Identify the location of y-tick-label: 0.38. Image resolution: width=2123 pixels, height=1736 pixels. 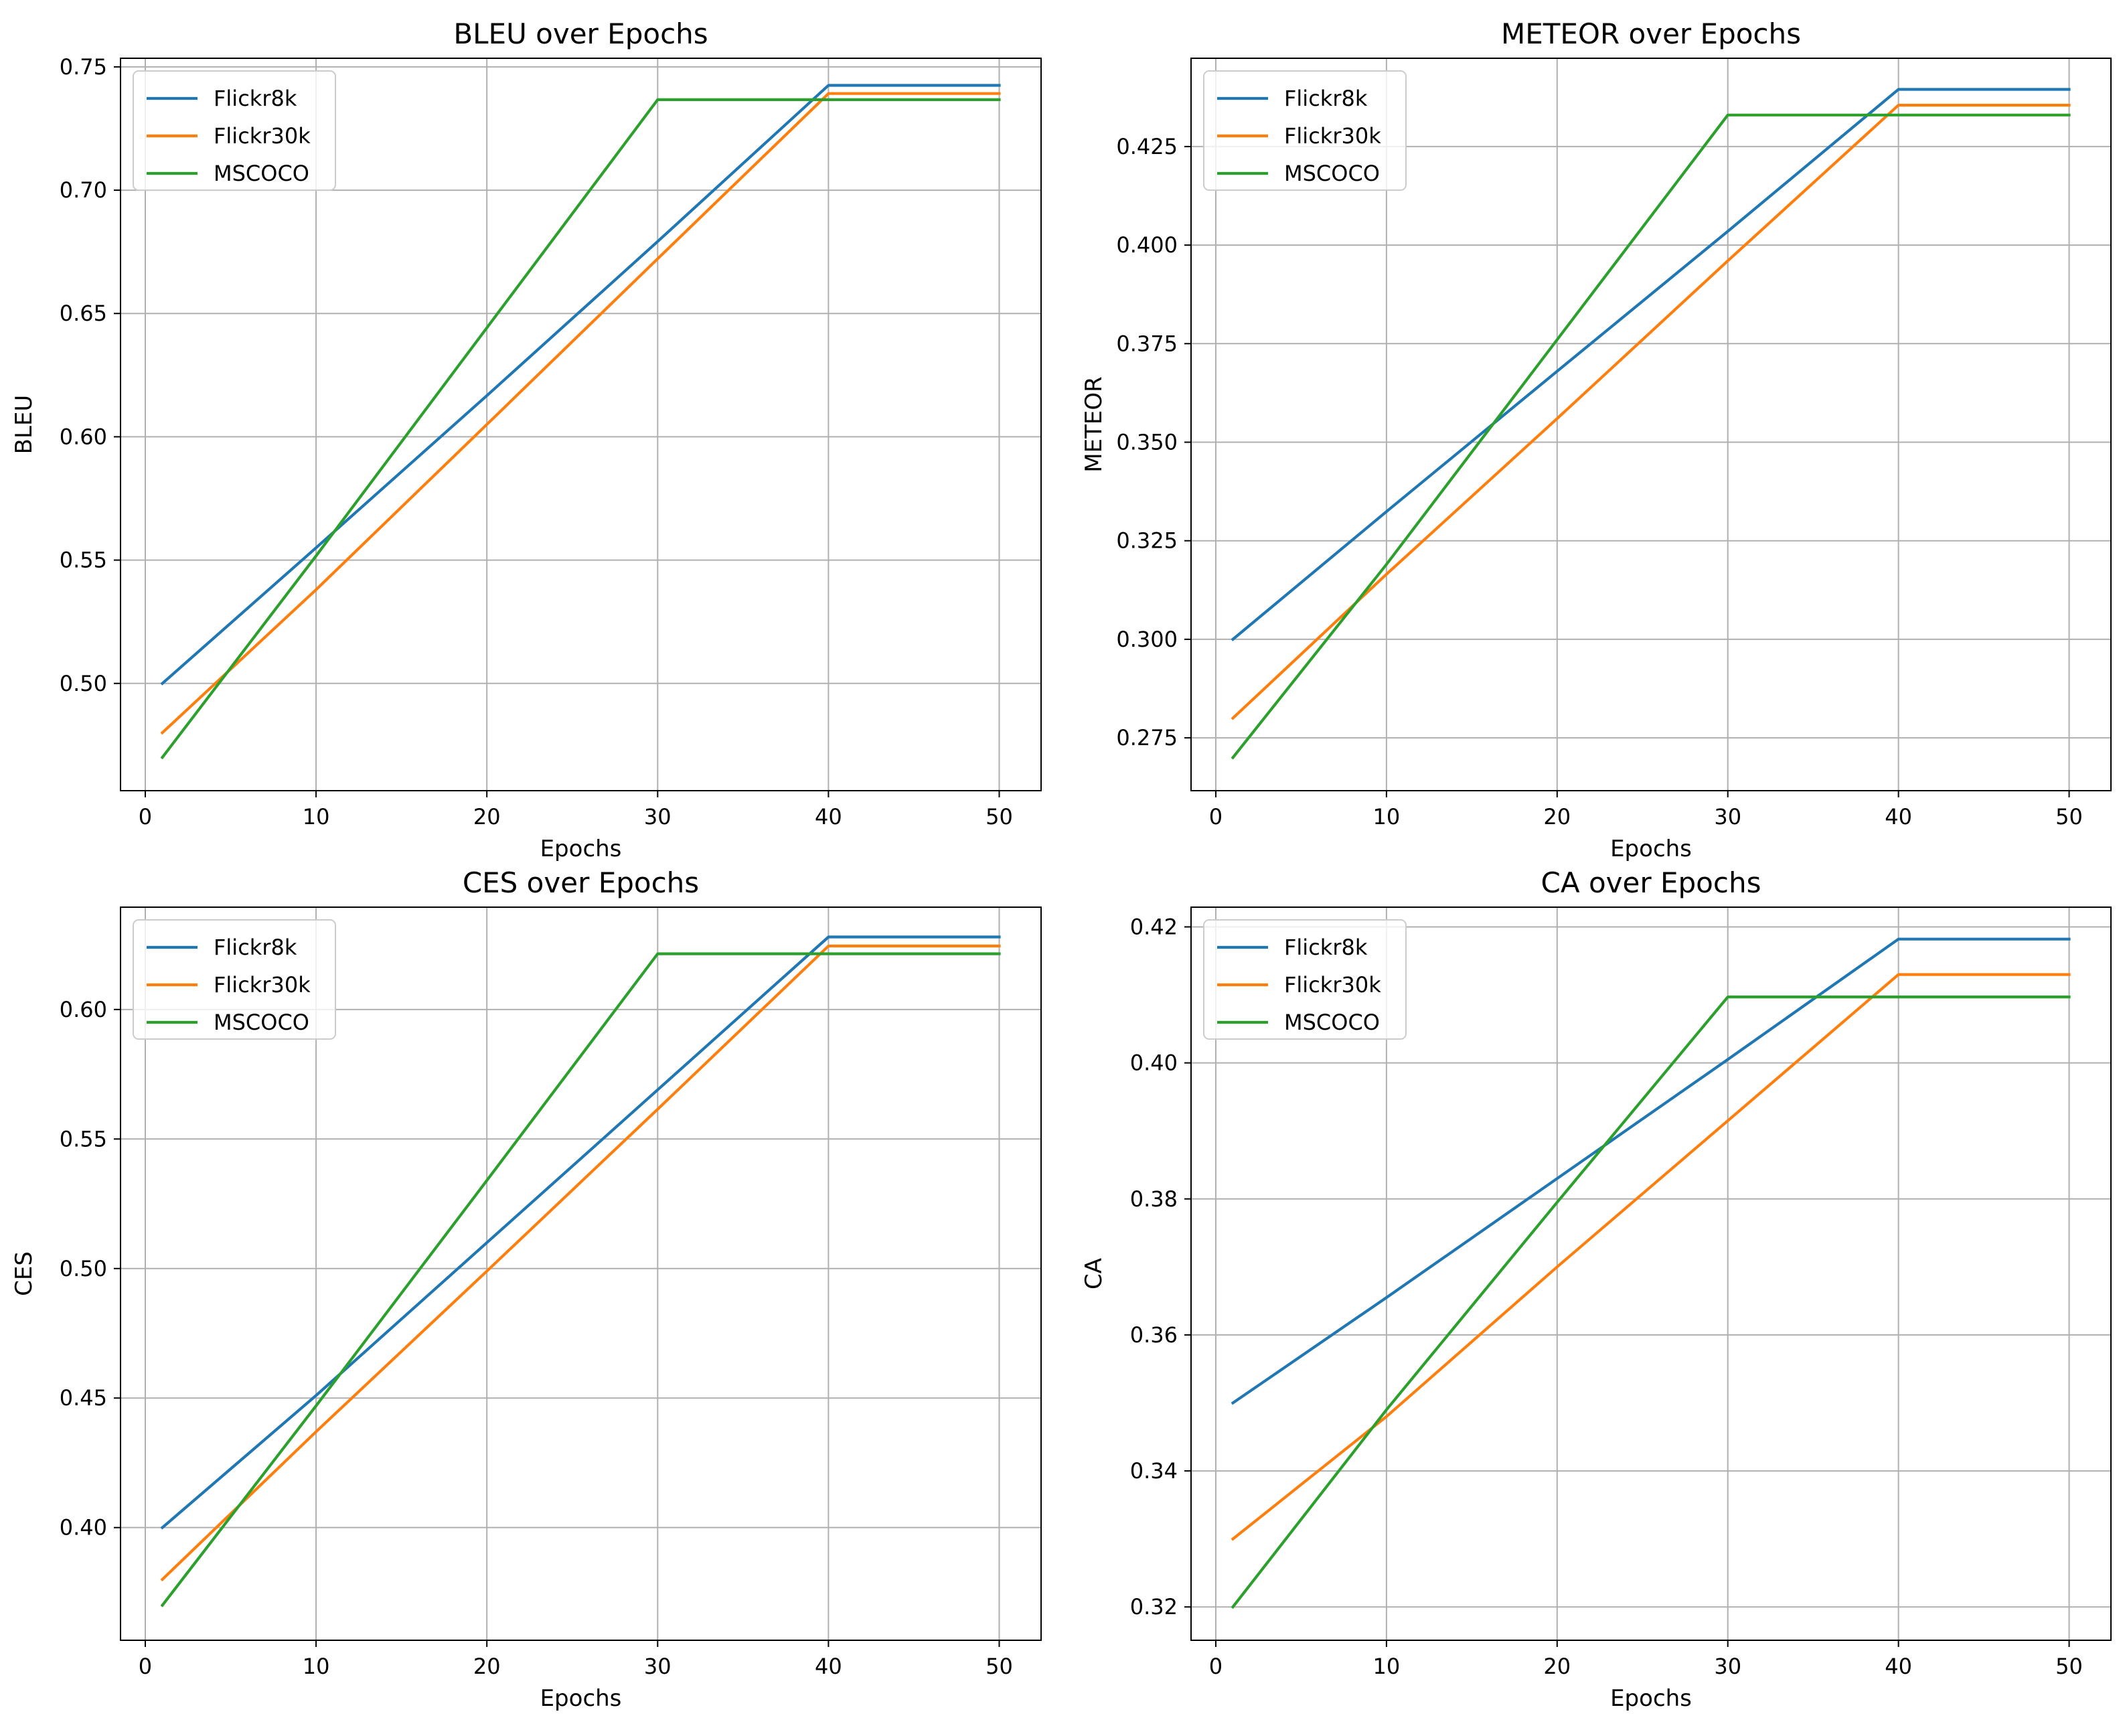
(1154, 1199).